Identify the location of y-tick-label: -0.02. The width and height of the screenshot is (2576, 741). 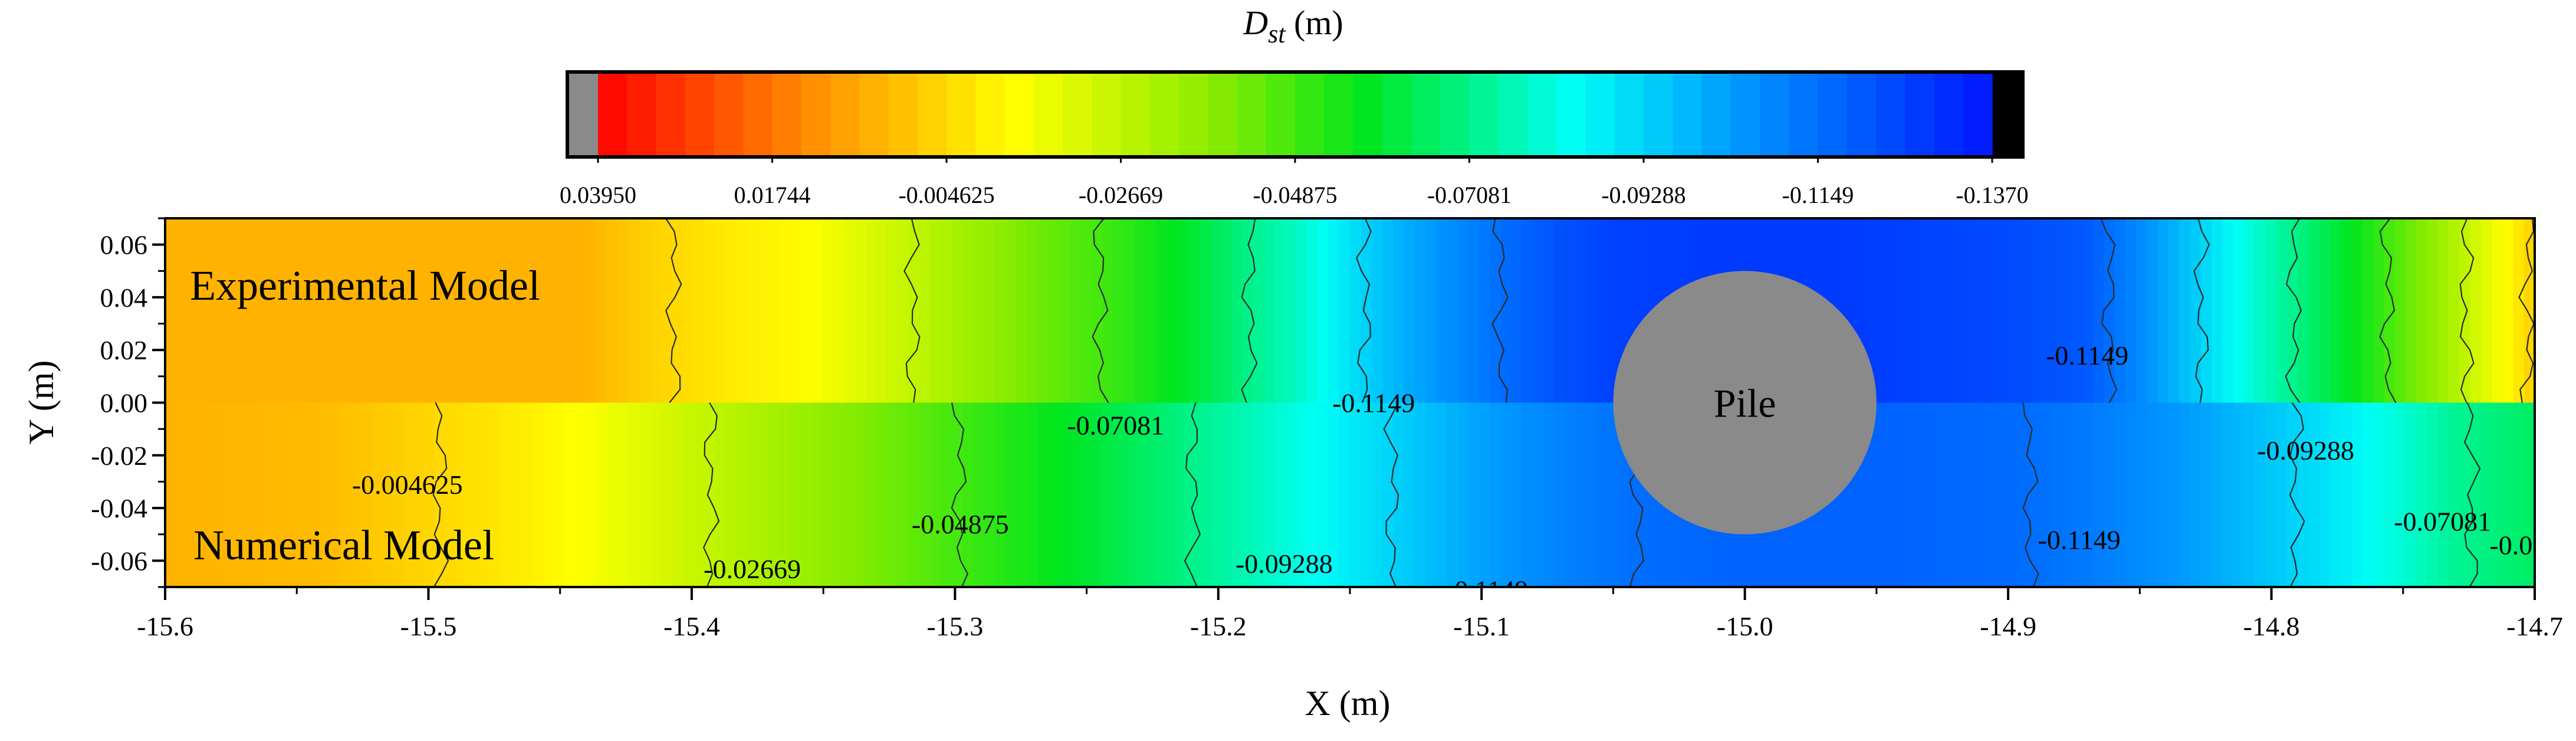
(119, 456).